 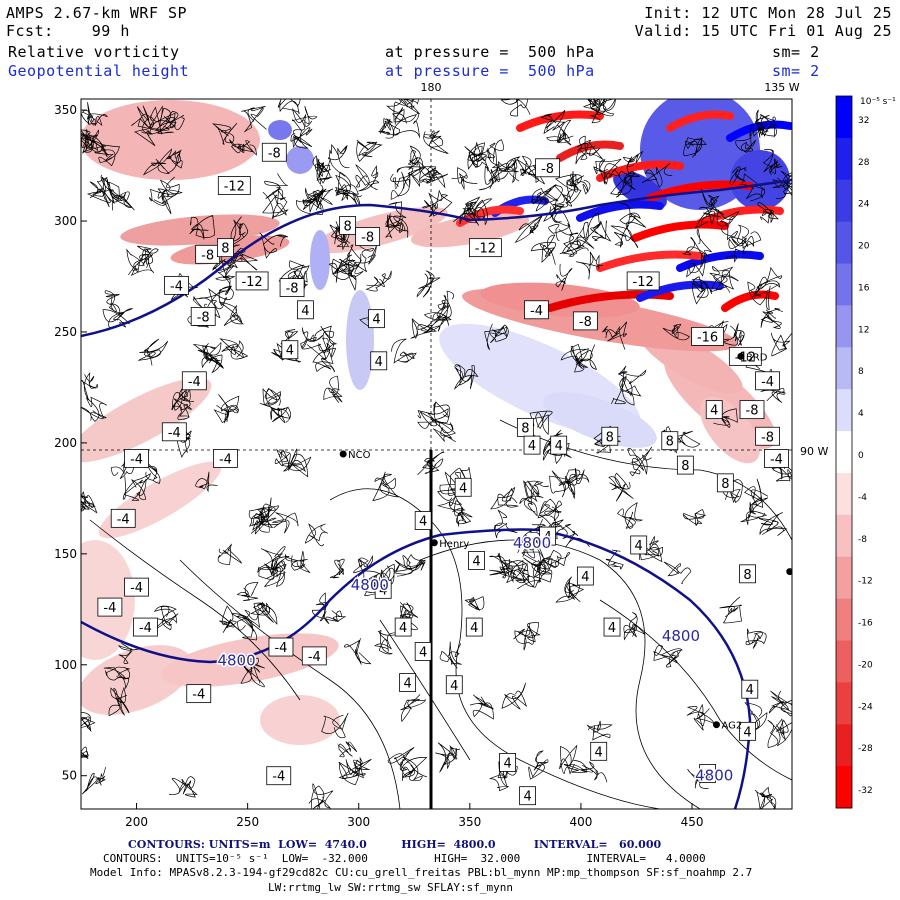 What do you see at coordinates (865, 624) in the screenshot?
I see `colorbar-label: -16` at bounding box center [865, 624].